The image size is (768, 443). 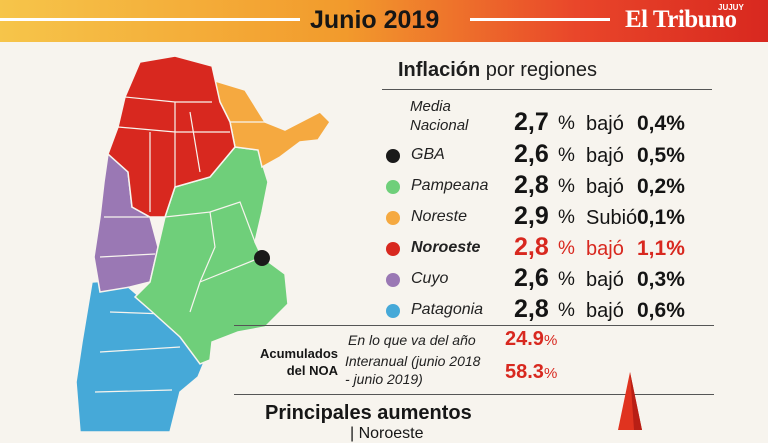 What do you see at coordinates (661, 310) in the screenshot?
I see `row-change-value: 0,6%` at bounding box center [661, 310].